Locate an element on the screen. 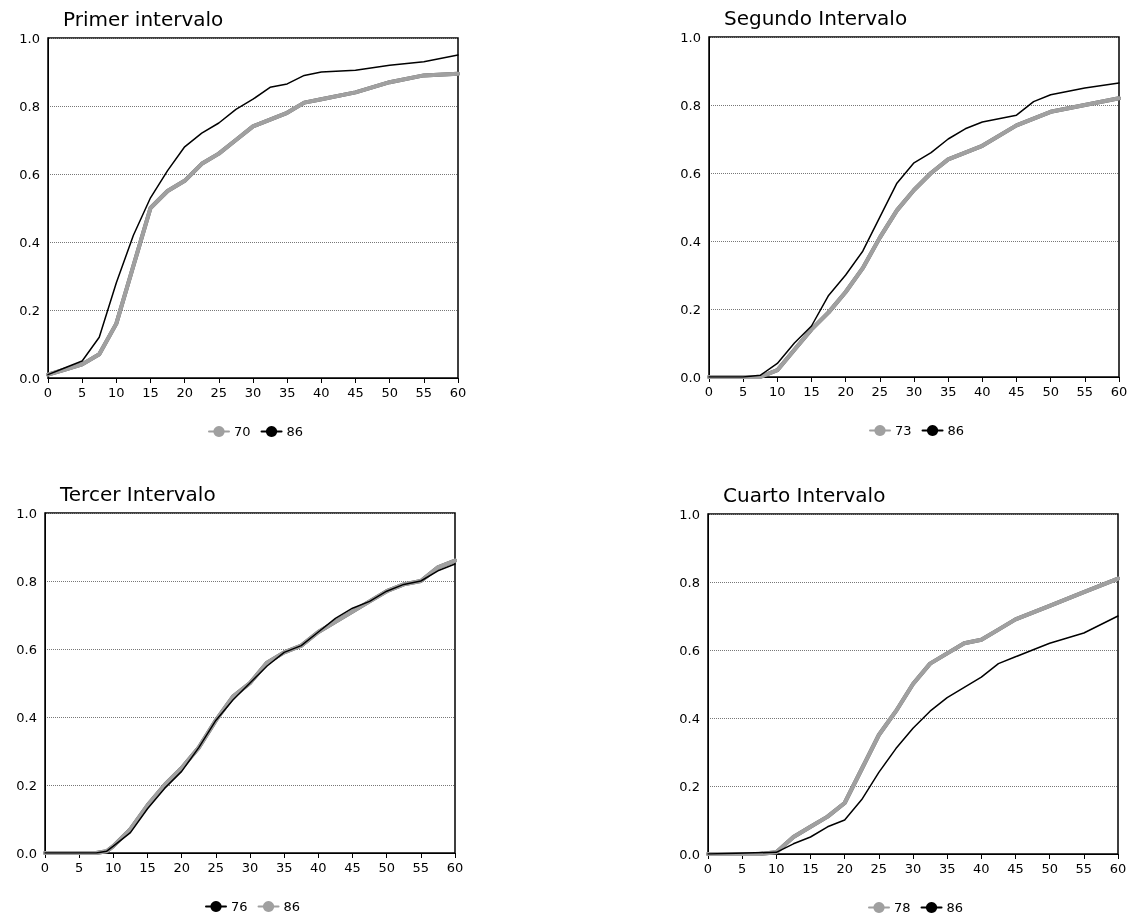 This screenshot has height=920, width=1133. legend-label: 78 is located at coordinates (902, 907).